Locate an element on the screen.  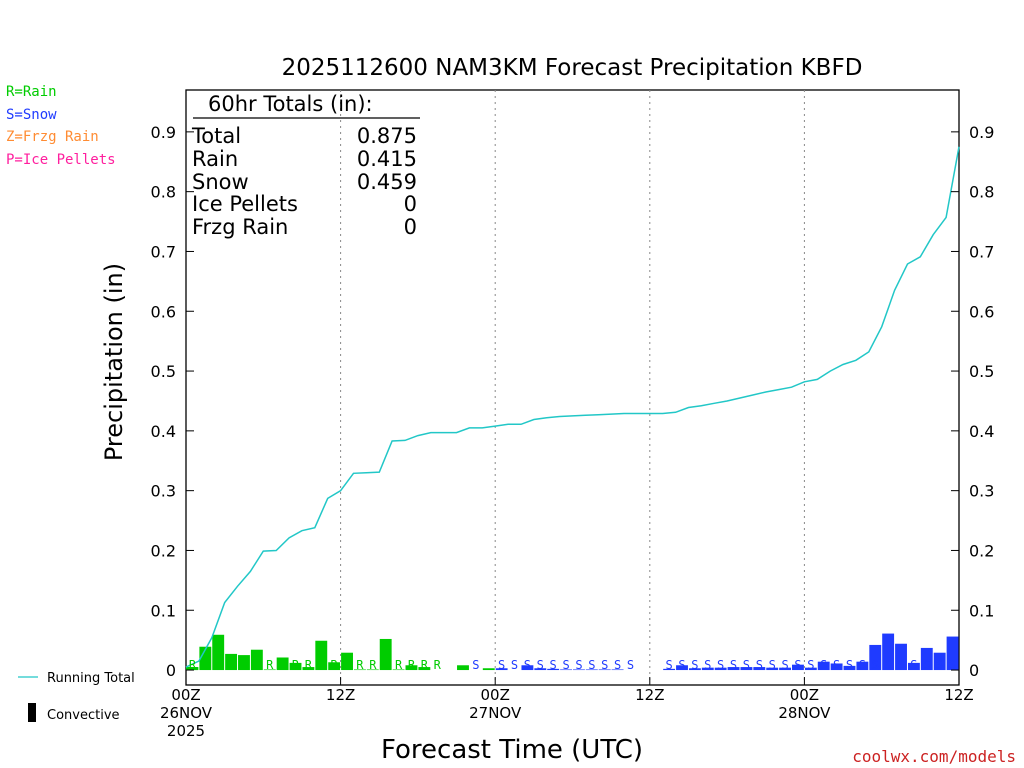
totals-row-value: 0.875 is located at coordinates (387, 136).